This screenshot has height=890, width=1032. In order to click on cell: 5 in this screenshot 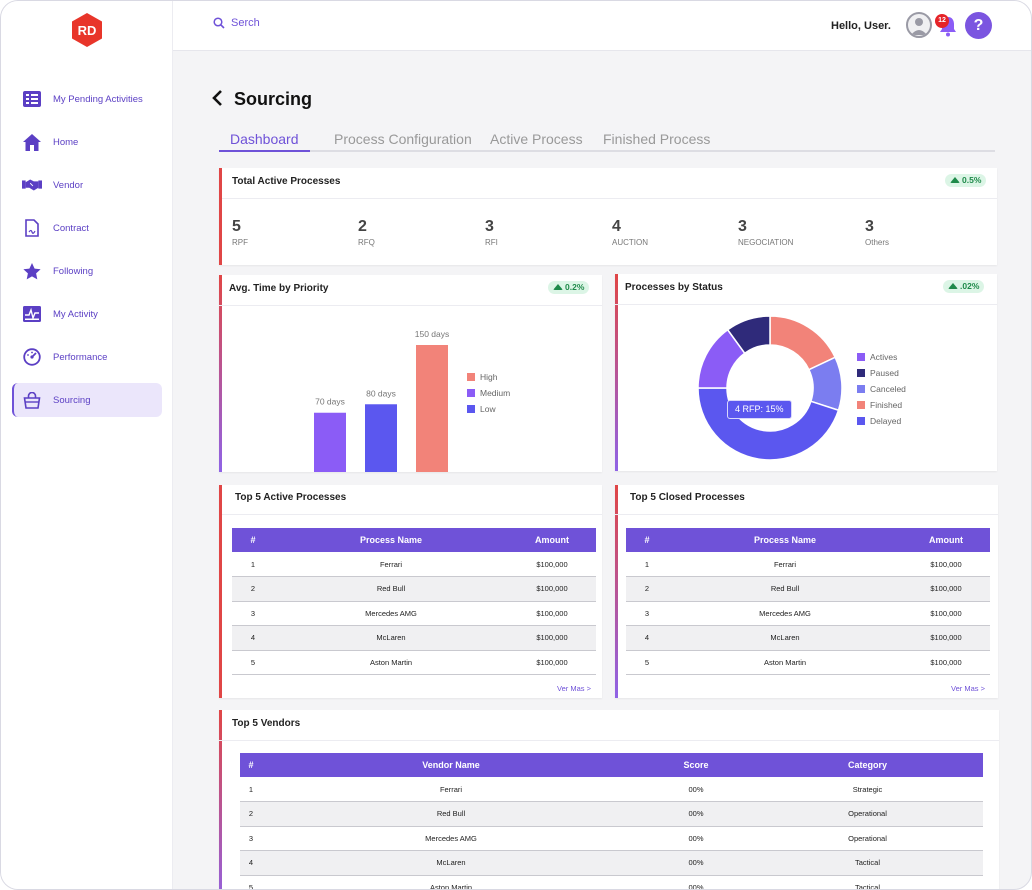, I will do `click(253, 662)`.